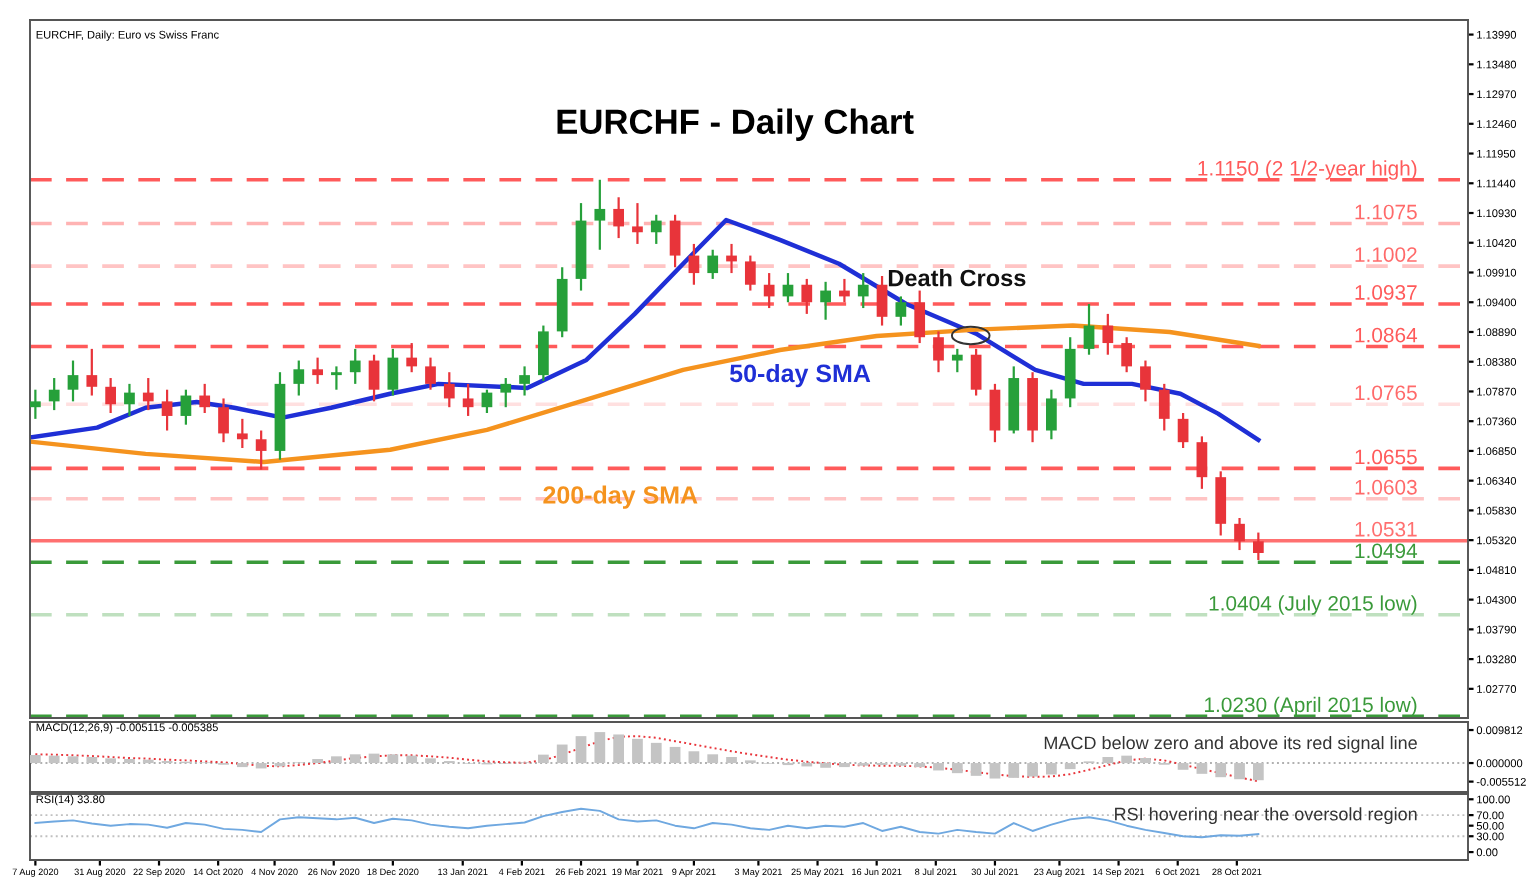 This screenshot has width=1534, height=888. I want to click on ref-line-label: 1.1002, so click(1386, 254).